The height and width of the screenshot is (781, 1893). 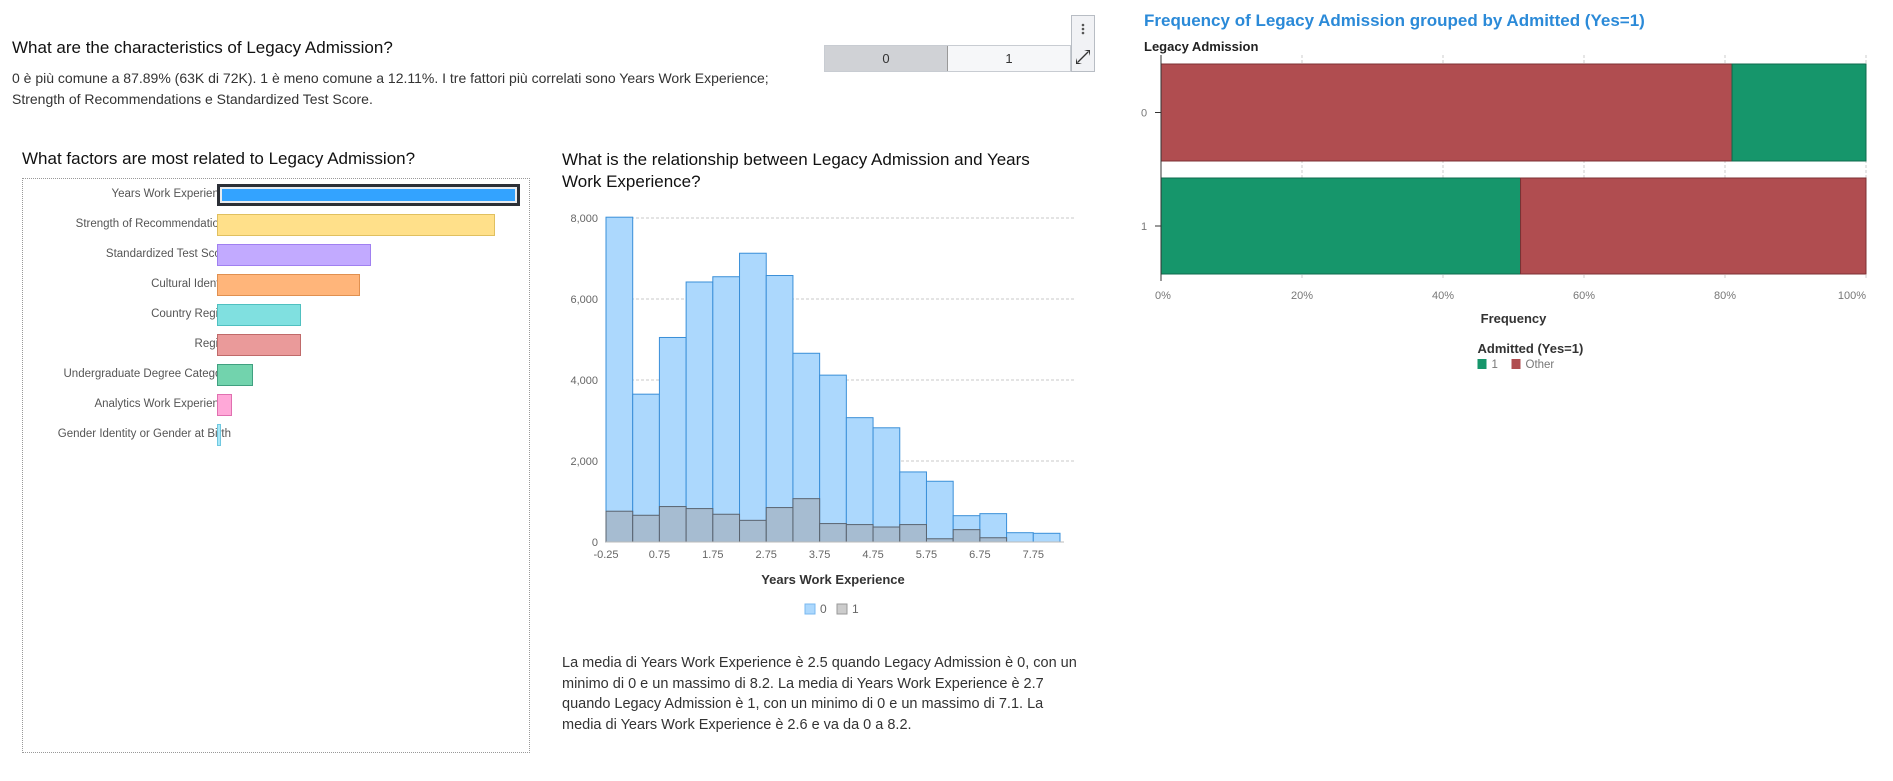 What do you see at coordinates (191, 314) in the screenshot?
I see `factor-label: Country Region` at bounding box center [191, 314].